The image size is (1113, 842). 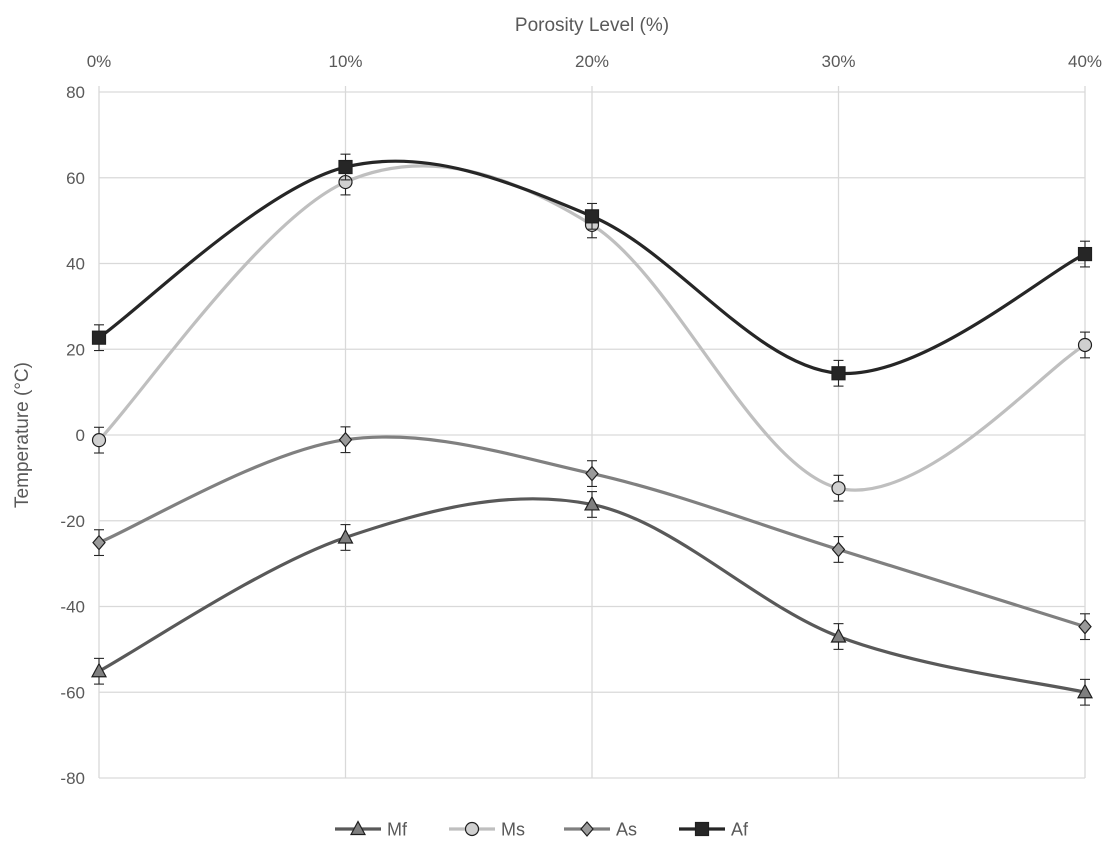 What do you see at coordinates (72, 692) in the screenshot?
I see `y-tick-label: -60` at bounding box center [72, 692].